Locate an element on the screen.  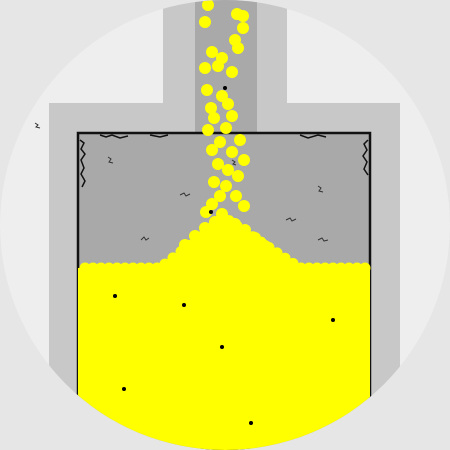
chamber-rough-edges is located at coordinates (224, 161).